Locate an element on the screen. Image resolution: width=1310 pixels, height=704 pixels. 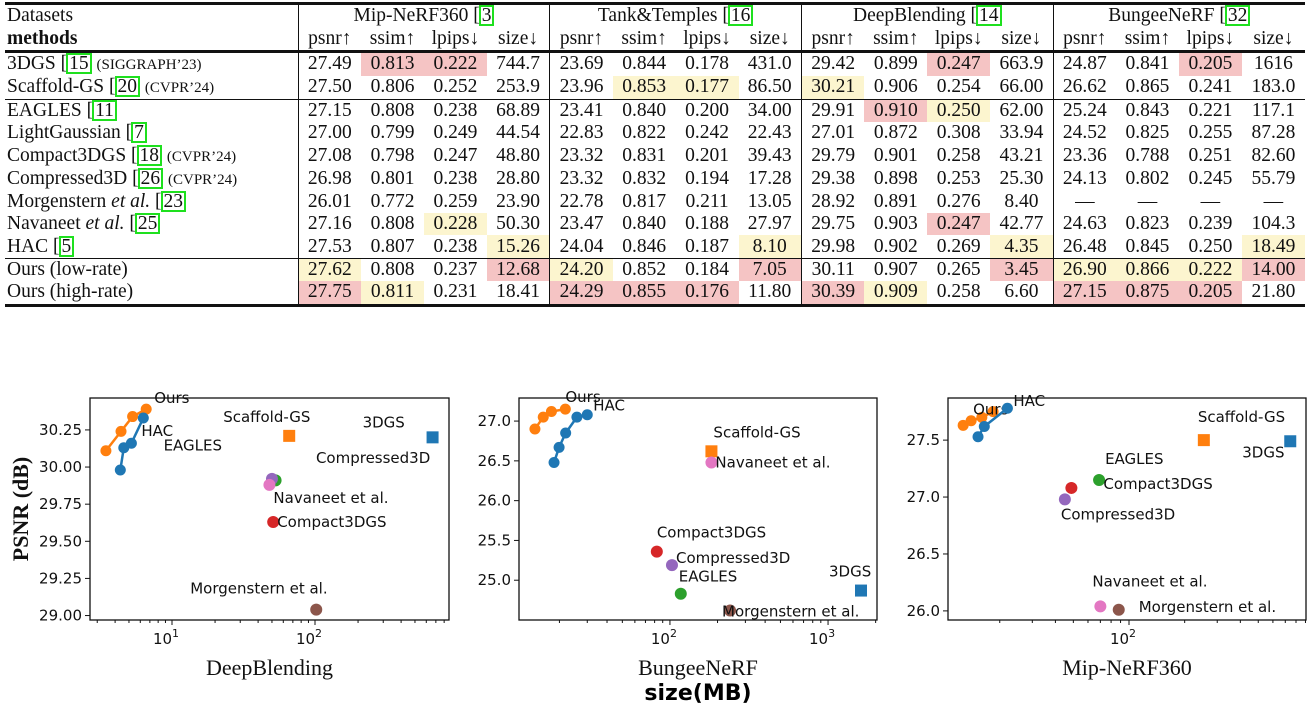
table-cell: 24.20 is located at coordinates (581, 269).